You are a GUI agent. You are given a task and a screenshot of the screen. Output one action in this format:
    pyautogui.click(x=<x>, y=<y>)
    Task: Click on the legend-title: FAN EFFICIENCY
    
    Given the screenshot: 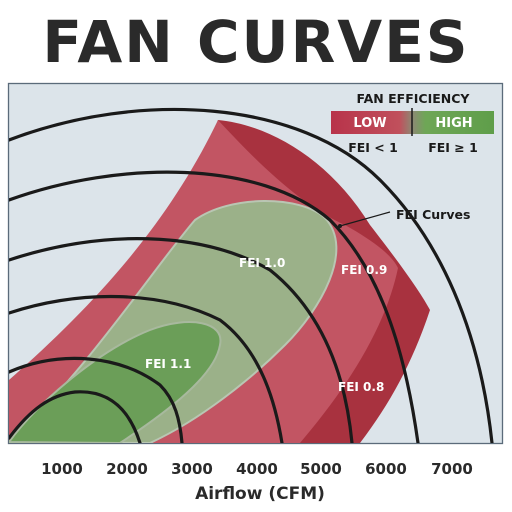 What is the action you would take?
    pyautogui.click(x=414, y=98)
    